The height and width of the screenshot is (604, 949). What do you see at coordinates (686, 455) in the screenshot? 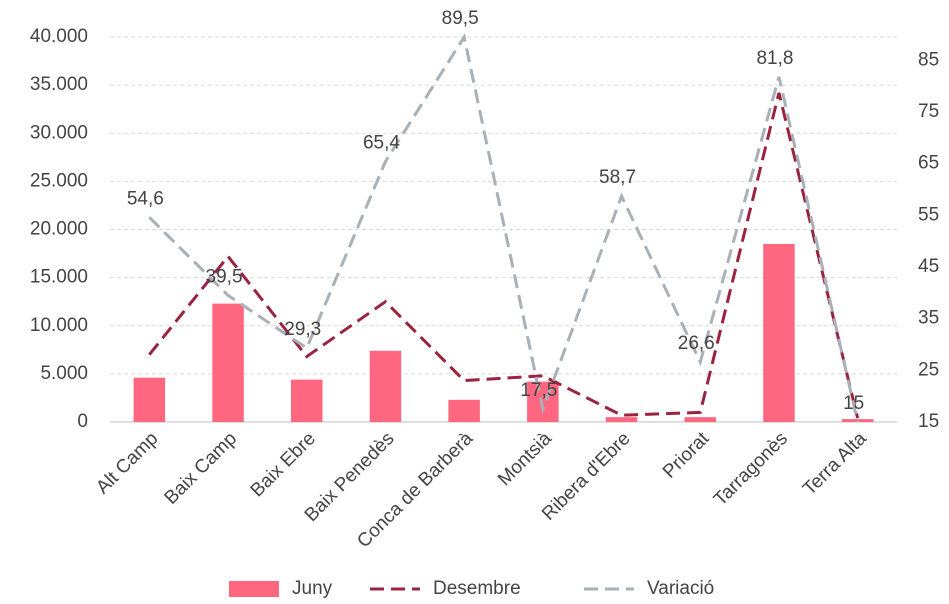
I see `x-tick-label: Priorat` at bounding box center [686, 455].